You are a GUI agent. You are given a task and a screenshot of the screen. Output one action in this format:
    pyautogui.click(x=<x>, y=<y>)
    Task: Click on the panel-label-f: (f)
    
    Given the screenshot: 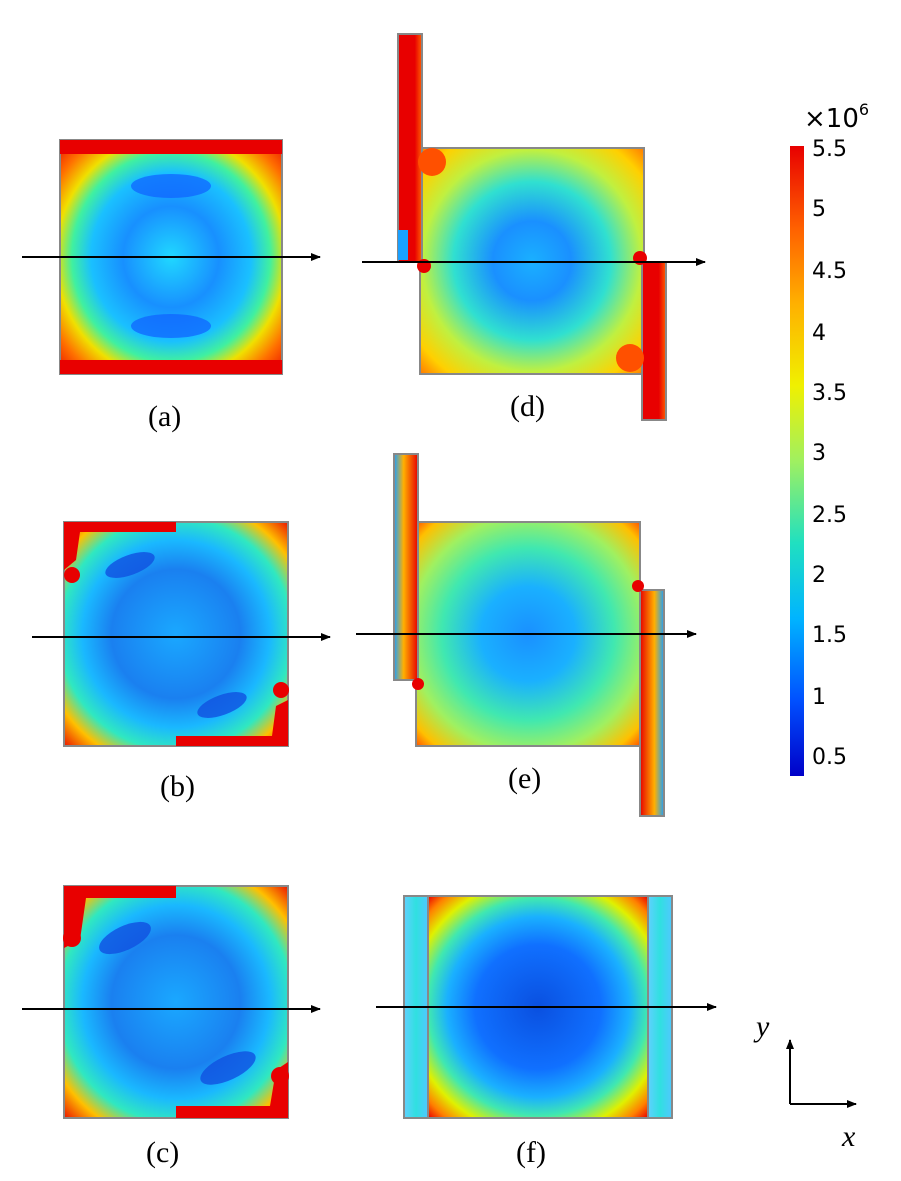 What is the action you would take?
    pyautogui.click(x=531, y=1152)
    